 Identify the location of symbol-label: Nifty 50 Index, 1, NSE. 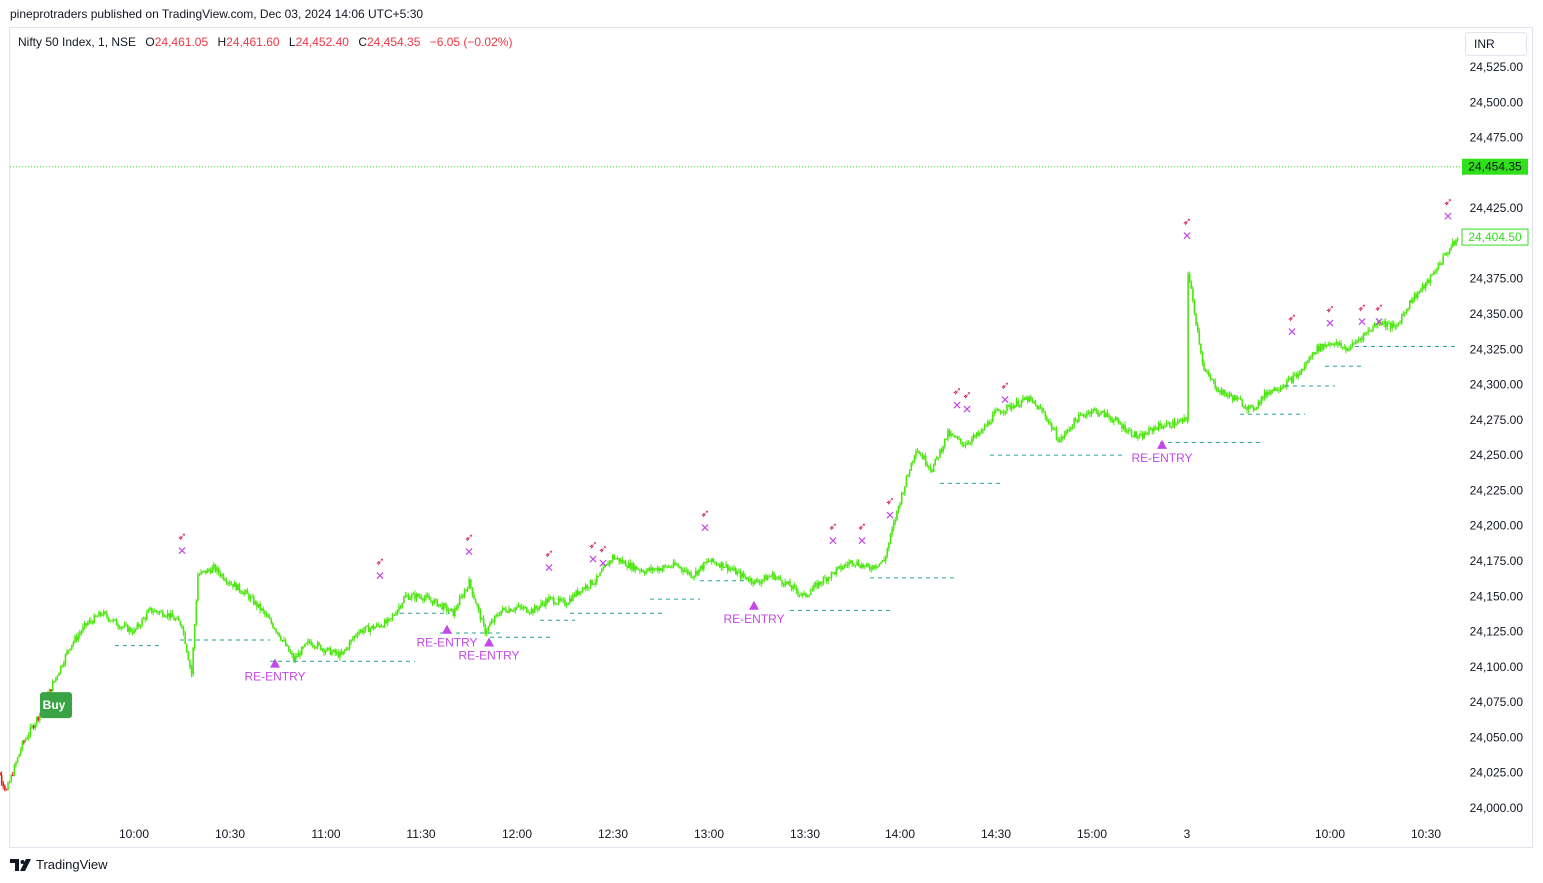
(77, 42).